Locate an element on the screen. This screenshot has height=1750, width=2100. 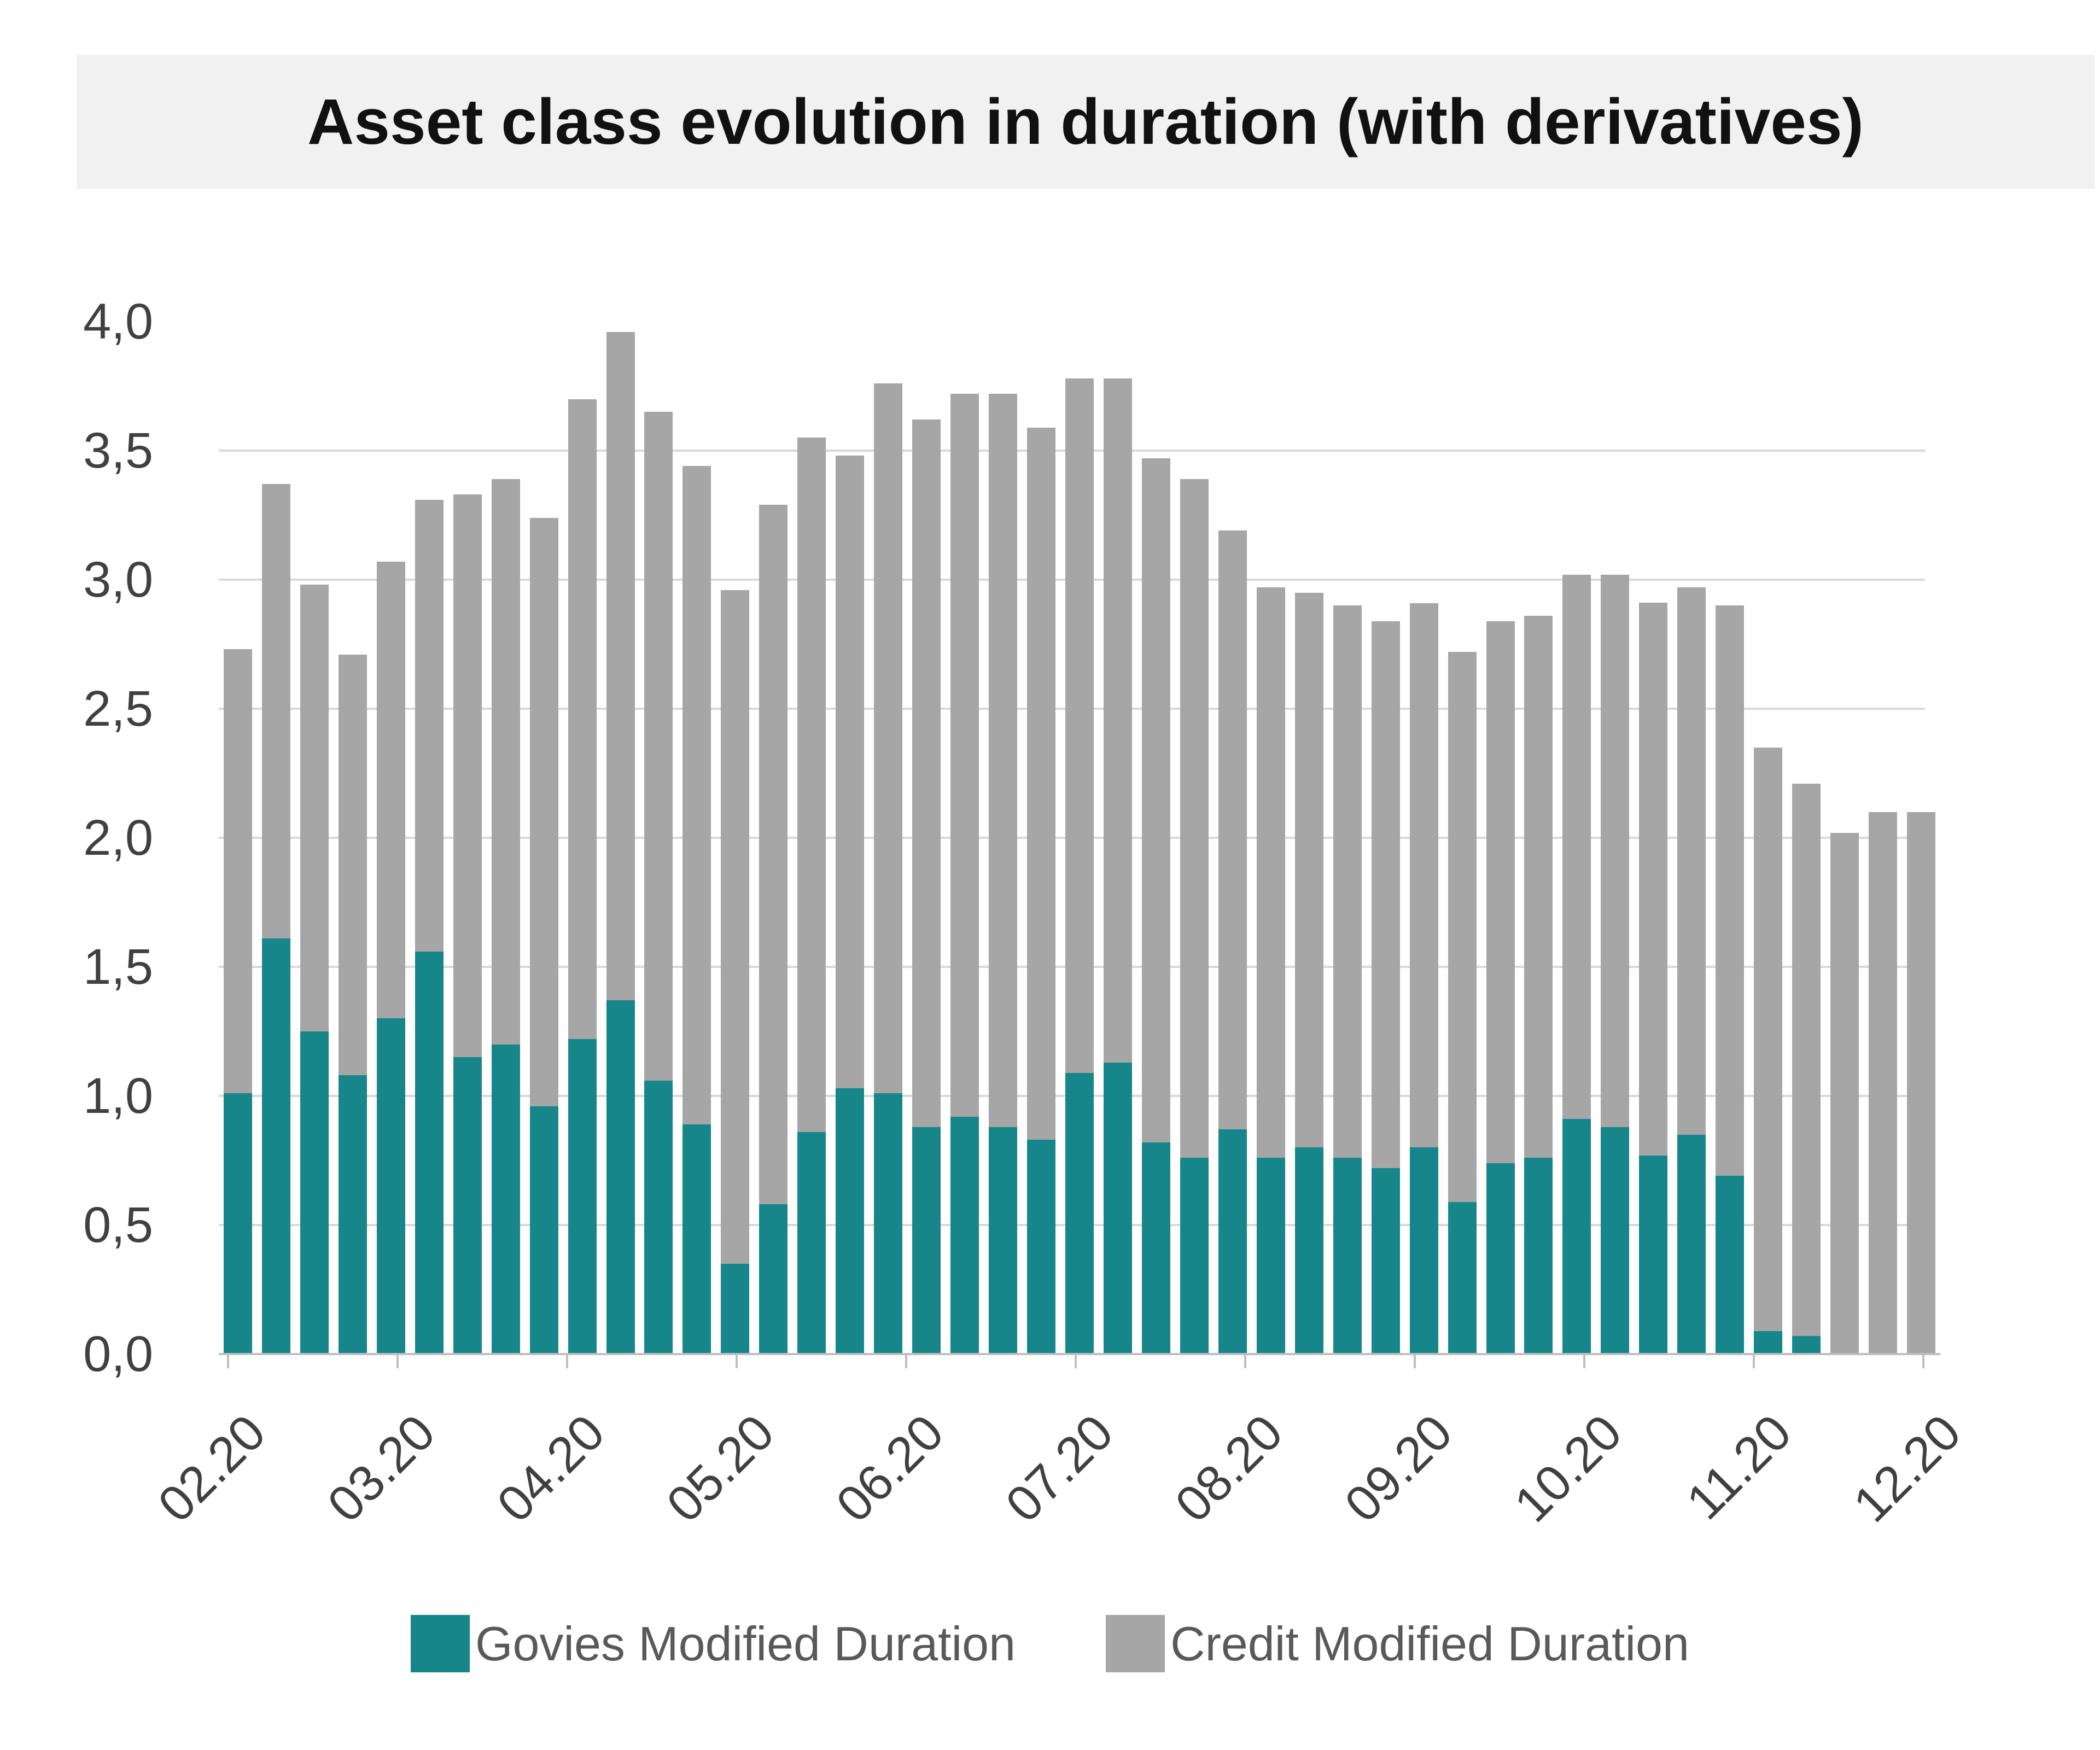
legend-item: Govies Modified Duration is located at coordinates (713, 1643).